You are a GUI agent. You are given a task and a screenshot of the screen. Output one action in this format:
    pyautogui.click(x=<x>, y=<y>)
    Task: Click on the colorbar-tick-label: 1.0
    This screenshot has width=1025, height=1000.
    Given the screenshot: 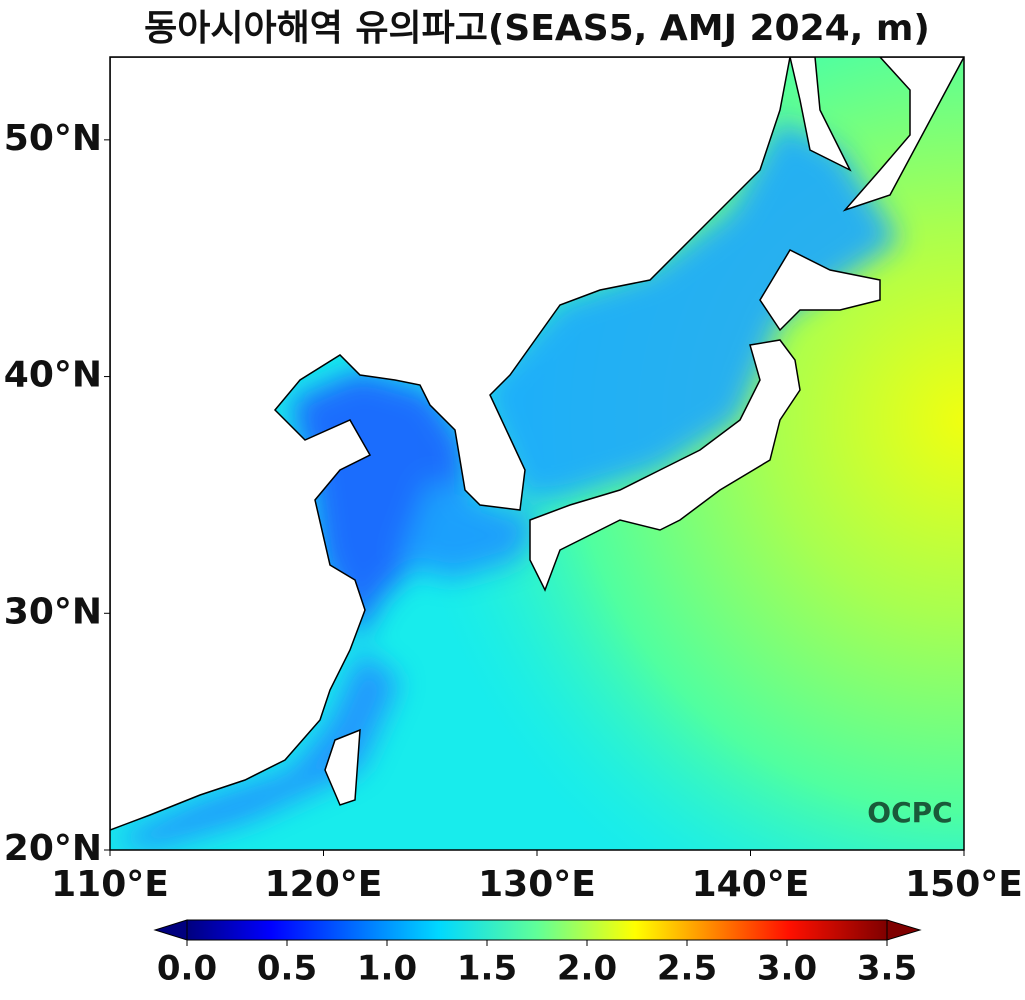 What is the action you would take?
    pyautogui.click(x=387, y=969)
    